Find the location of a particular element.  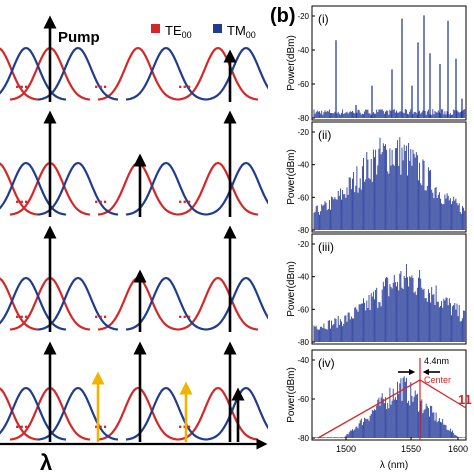

envelope-line-left is located at coordinates (369, 409).